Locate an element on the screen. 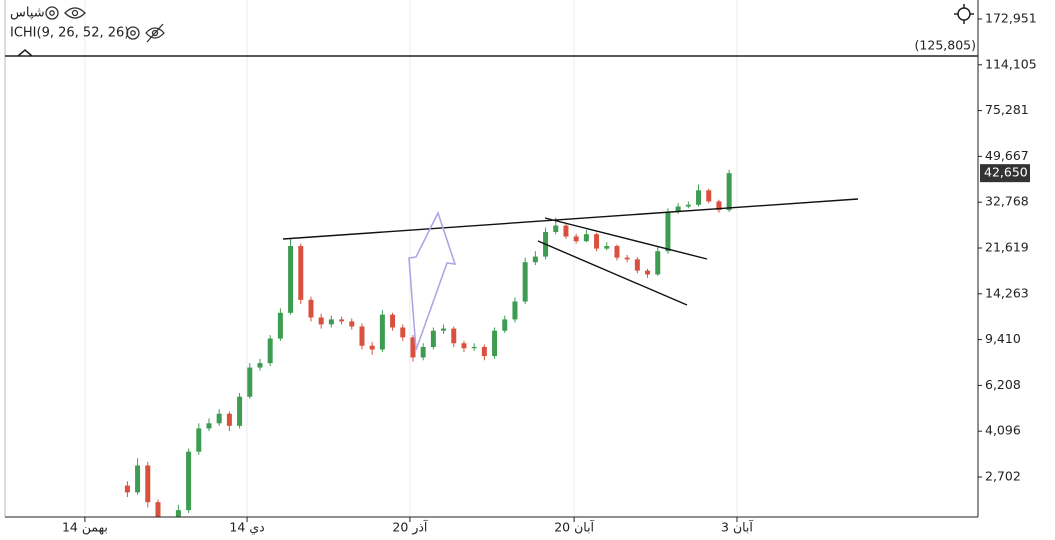  trend-lines is located at coordinates (570, 252).